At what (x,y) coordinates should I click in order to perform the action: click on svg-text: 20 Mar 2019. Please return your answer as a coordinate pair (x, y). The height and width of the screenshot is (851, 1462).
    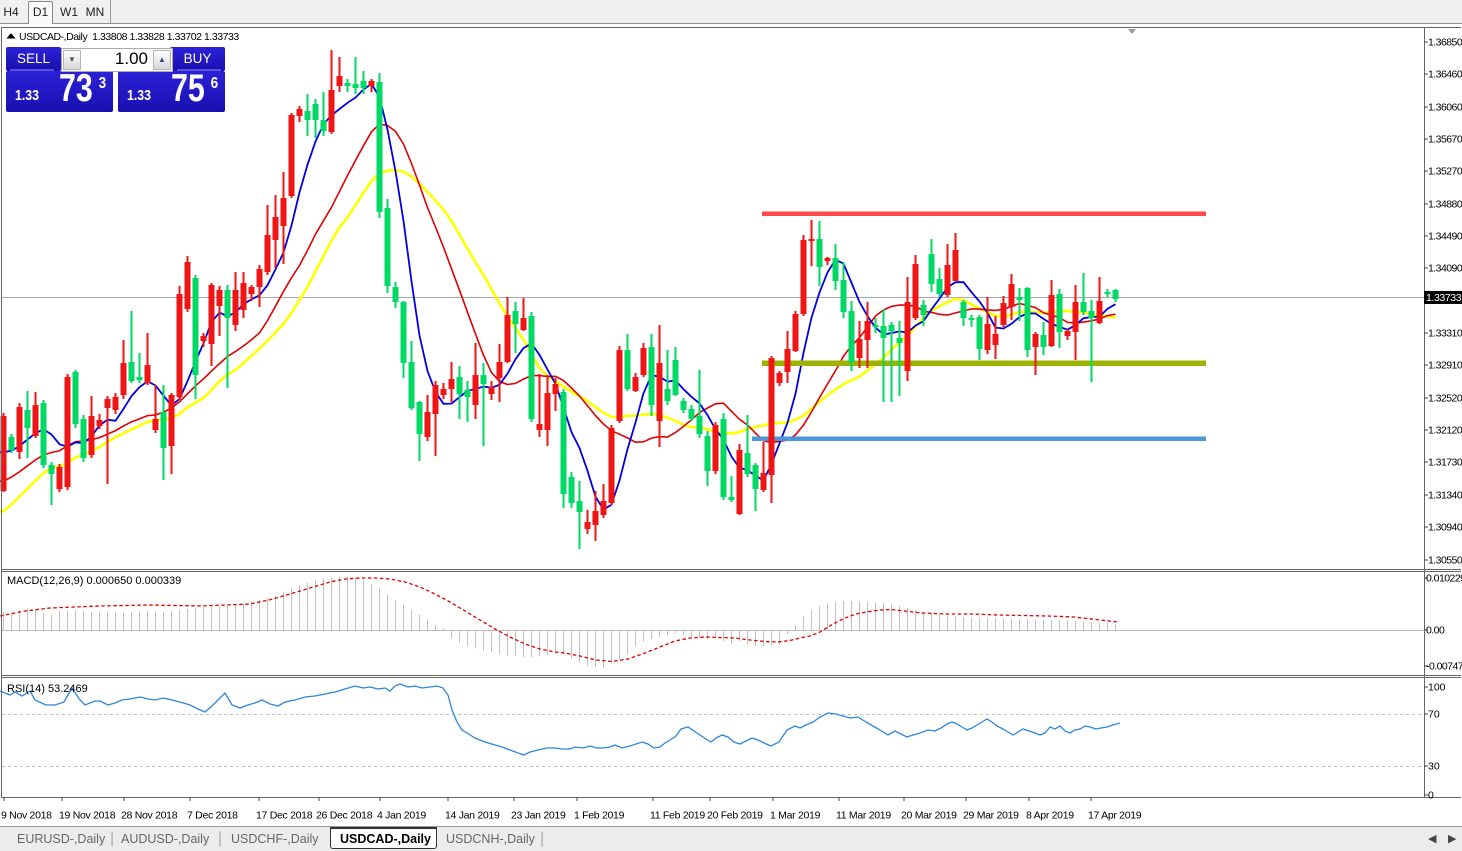
    Looking at the image, I should click on (929, 816).